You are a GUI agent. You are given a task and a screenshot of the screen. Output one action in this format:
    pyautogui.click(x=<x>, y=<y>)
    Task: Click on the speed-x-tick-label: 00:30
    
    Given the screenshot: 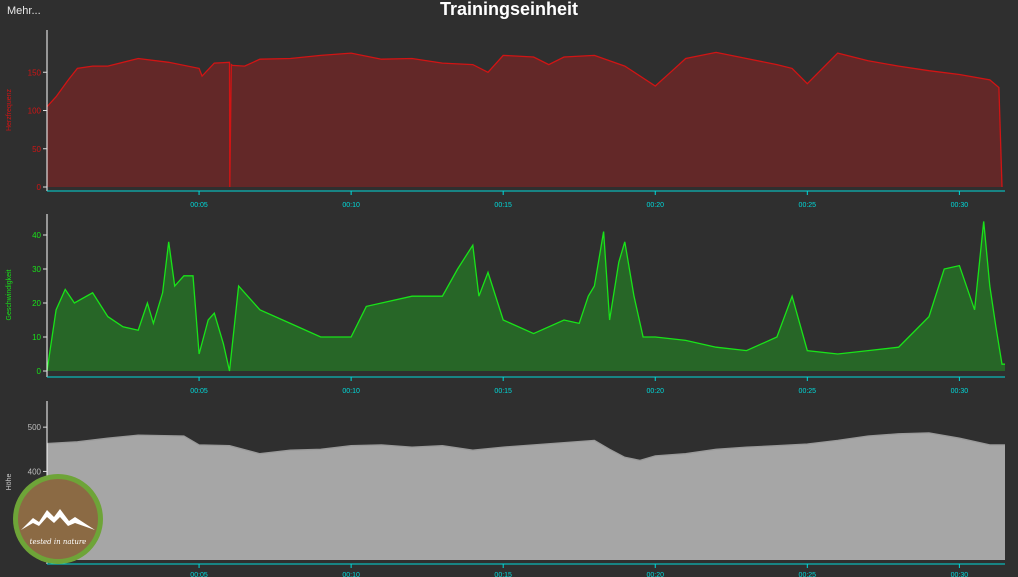 What is the action you would take?
    pyautogui.click(x=960, y=391)
    